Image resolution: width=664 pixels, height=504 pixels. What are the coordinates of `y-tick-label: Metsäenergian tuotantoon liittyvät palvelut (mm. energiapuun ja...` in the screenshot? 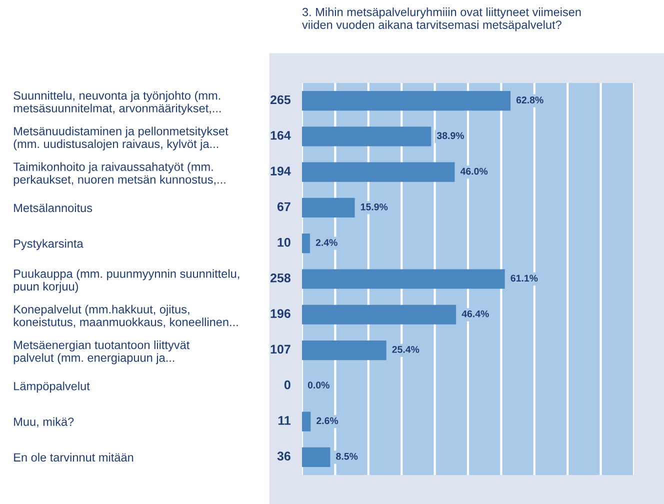 It's located at (102, 352).